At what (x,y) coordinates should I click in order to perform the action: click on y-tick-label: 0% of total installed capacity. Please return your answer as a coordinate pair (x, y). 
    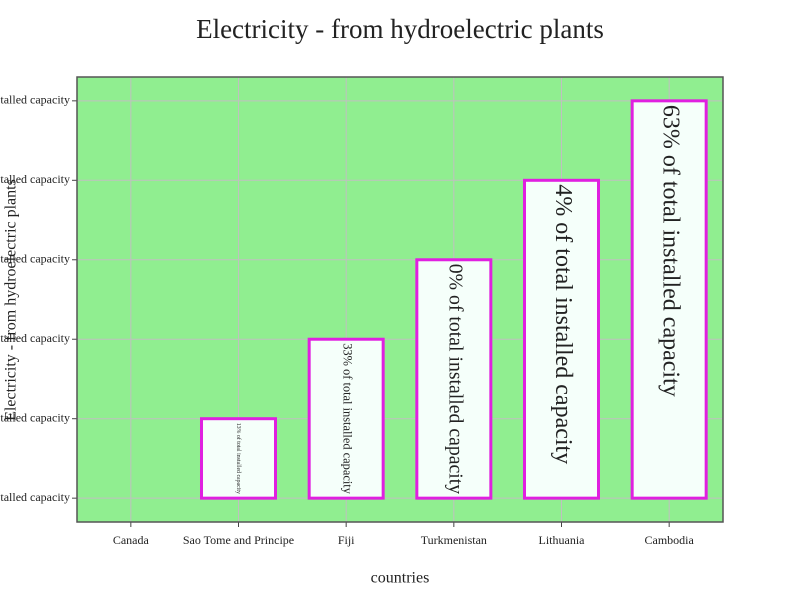
    Looking at the image, I should click on (35, 259).